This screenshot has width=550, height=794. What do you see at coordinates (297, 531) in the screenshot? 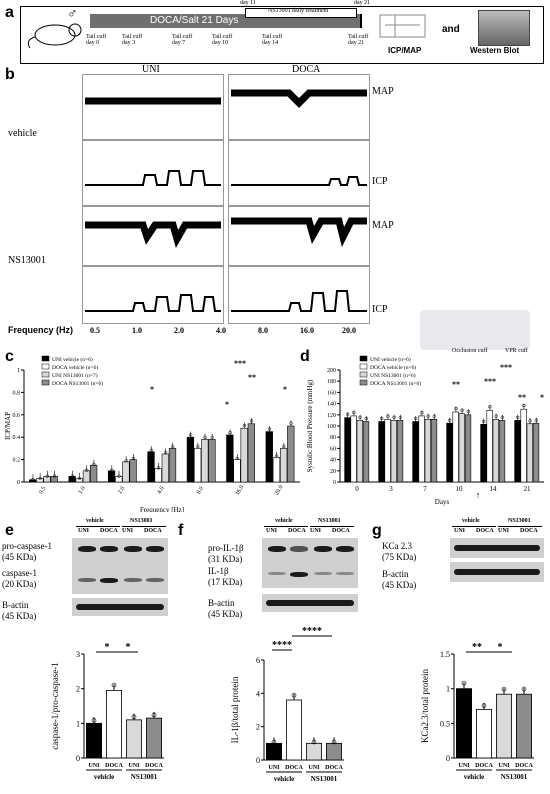
I see `f-lane-1: DOCA` at bounding box center [297, 531].